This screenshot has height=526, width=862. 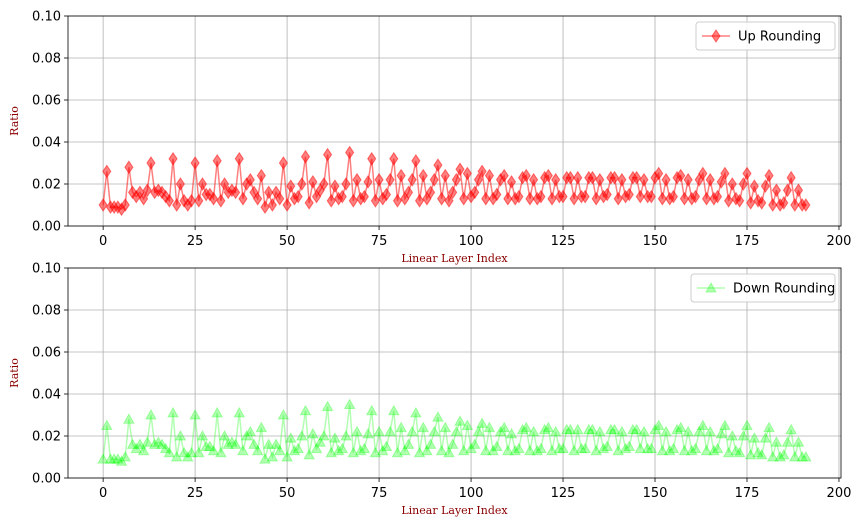 What do you see at coordinates (784, 289) in the screenshot?
I see `legend-label: Down Rounding` at bounding box center [784, 289].